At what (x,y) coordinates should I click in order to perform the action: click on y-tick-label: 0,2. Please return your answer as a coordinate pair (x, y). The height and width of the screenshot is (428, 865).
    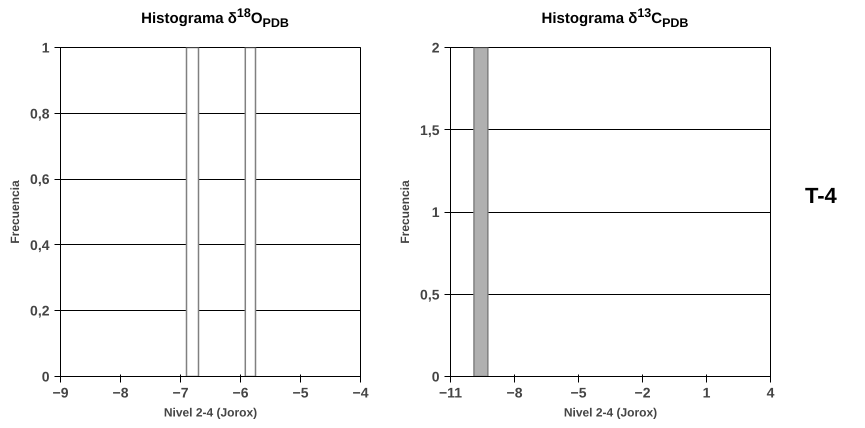
    Looking at the image, I should click on (40, 310).